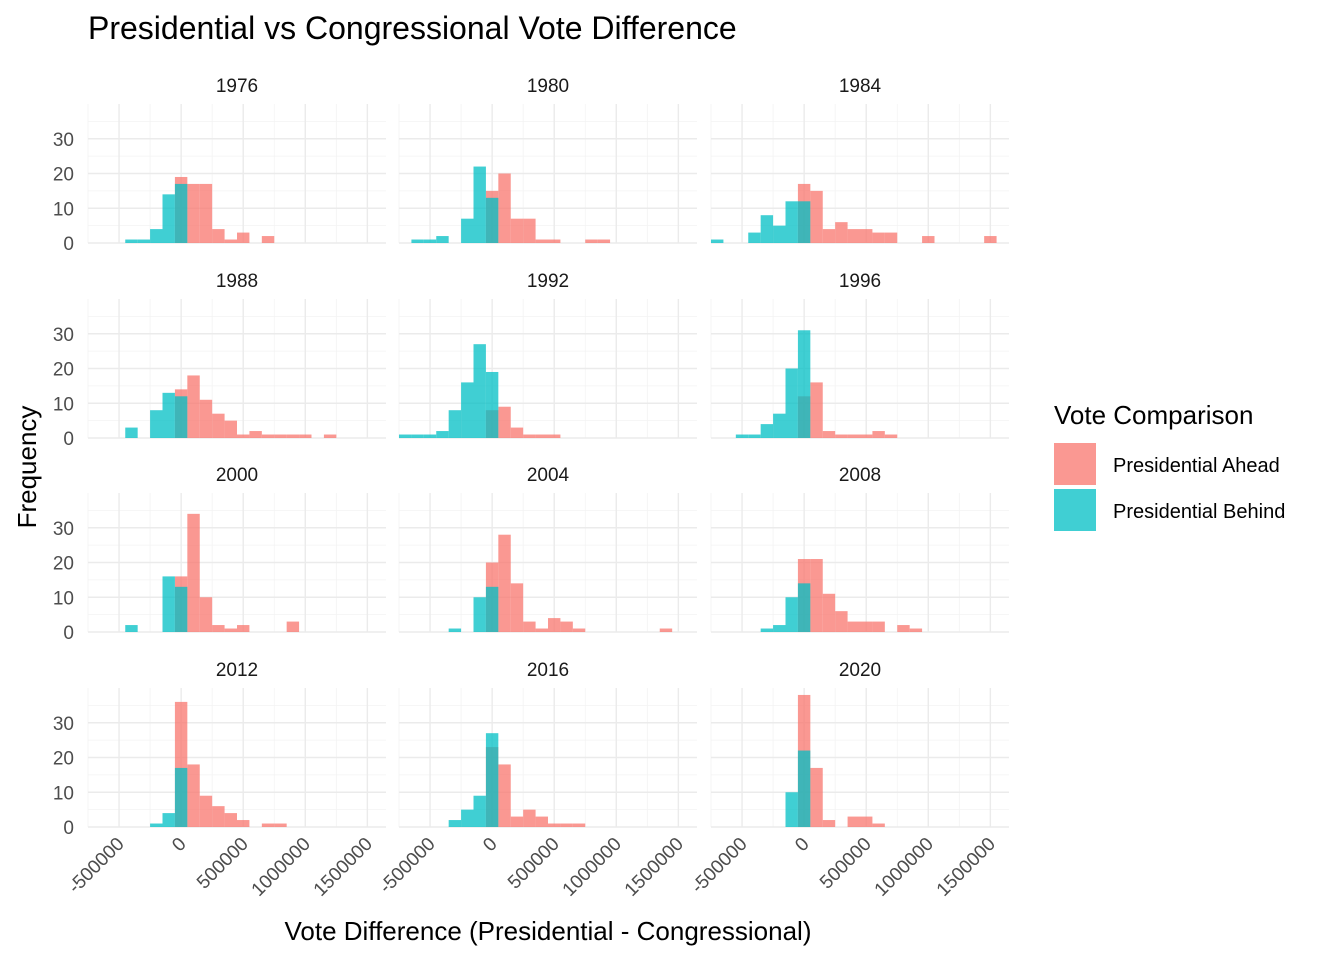  I want to click on facet-panel-1976: 1976 0 10 20 30, so click(219, 165).